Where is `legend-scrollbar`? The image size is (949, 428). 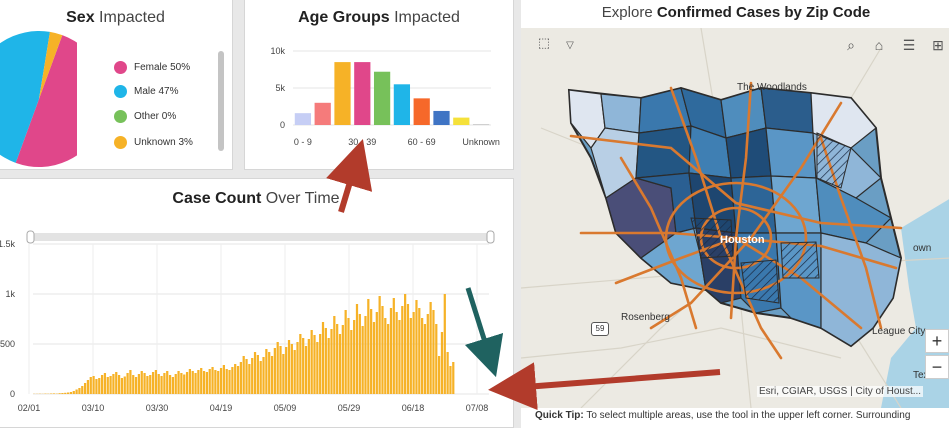 legend-scrollbar is located at coordinates (221, 101).